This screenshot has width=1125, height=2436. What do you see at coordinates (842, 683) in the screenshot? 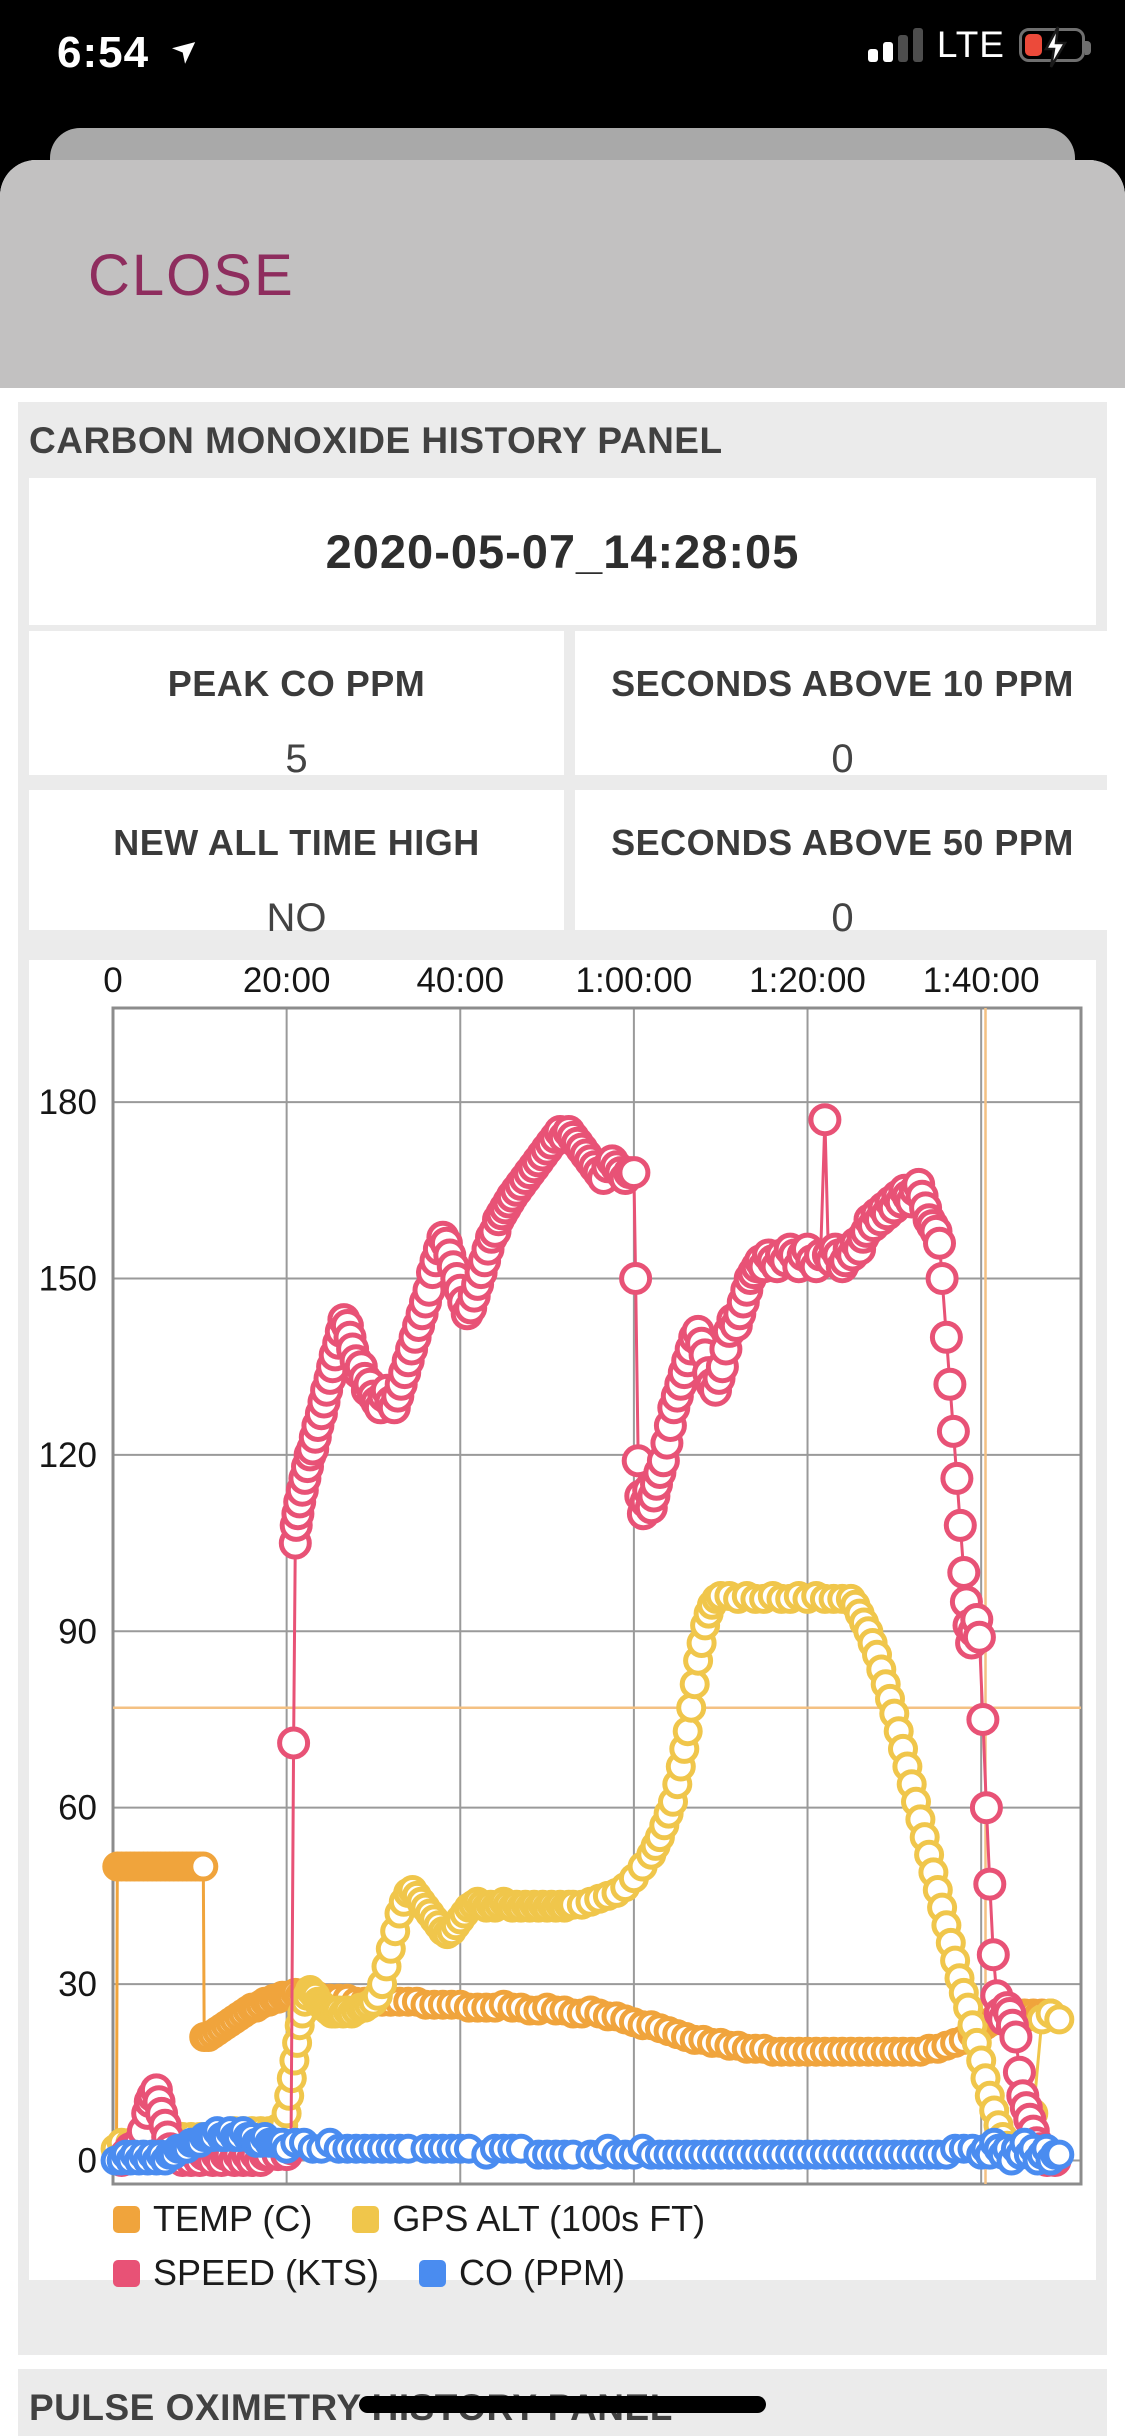
I see `stat-label: SECONDS ABOVE 10 PPM` at bounding box center [842, 683].